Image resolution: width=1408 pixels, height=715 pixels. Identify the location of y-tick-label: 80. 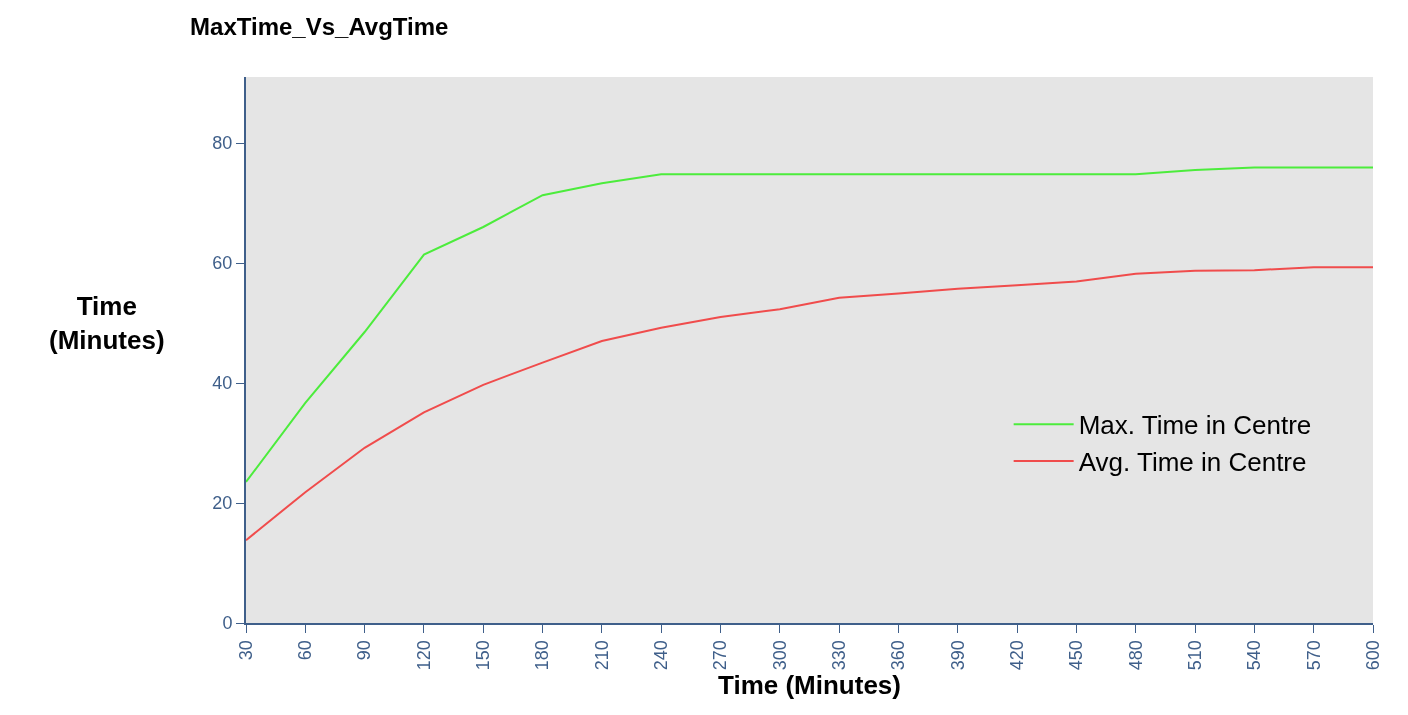
(222, 143).